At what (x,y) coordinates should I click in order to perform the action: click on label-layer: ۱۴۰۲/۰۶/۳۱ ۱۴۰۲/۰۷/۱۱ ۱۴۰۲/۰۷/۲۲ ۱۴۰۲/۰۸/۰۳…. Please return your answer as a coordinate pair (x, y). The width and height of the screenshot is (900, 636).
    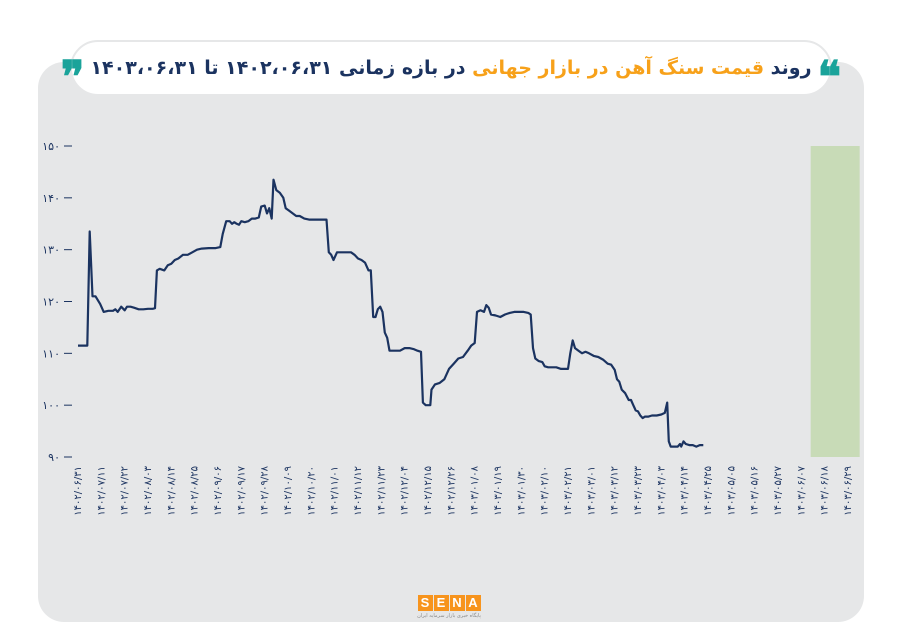
    Looking at the image, I should click on (463, 490).